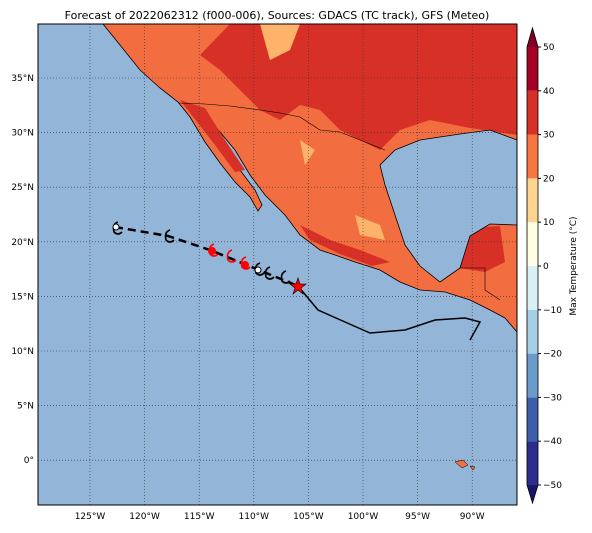 The width and height of the screenshot is (592, 533). What do you see at coordinates (552, 398) in the screenshot?
I see `colorbar-tick-label: −30` at bounding box center [552, 398].